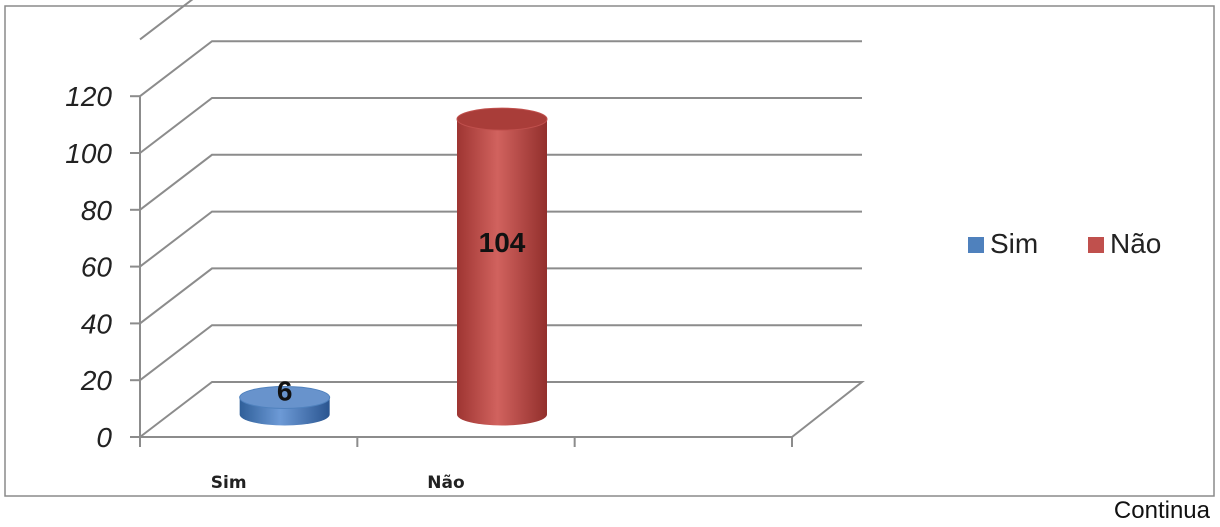  Describe the element at coordinates (285, 390) in the screenshot. I see `data-label: 6` at that location.